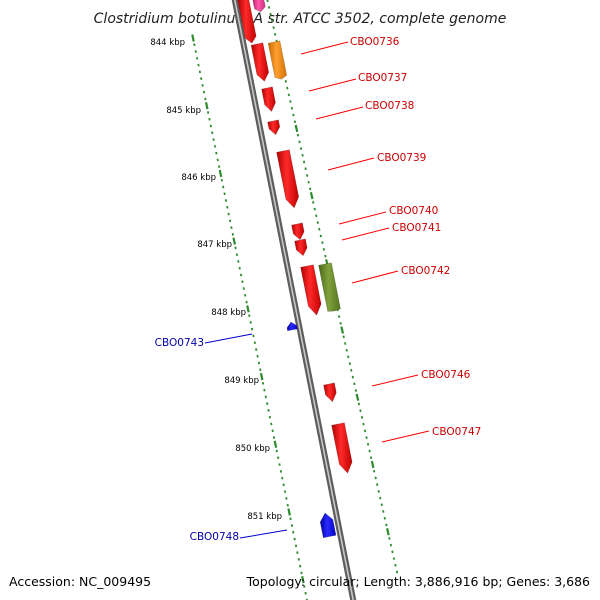 The width and height of the screenshot is (600, 600). What do you see at coordinates (268, 99) in the screenshot?
I see `gene-feature-cbo0738` at bounding box center [268, 99].